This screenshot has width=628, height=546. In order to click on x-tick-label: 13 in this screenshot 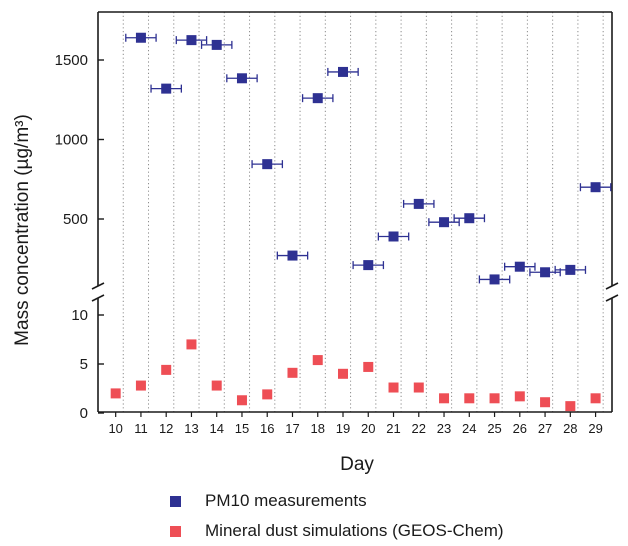, I will do `click(191, 428)`.